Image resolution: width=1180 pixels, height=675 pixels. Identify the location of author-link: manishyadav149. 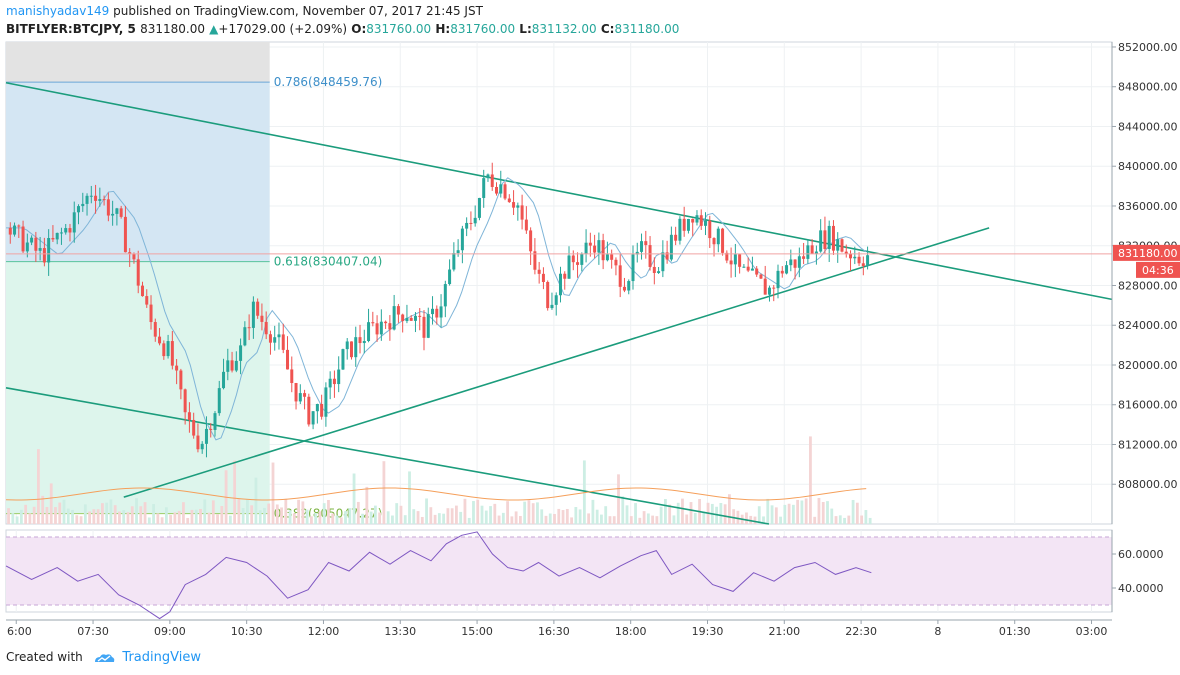
(58, 11).